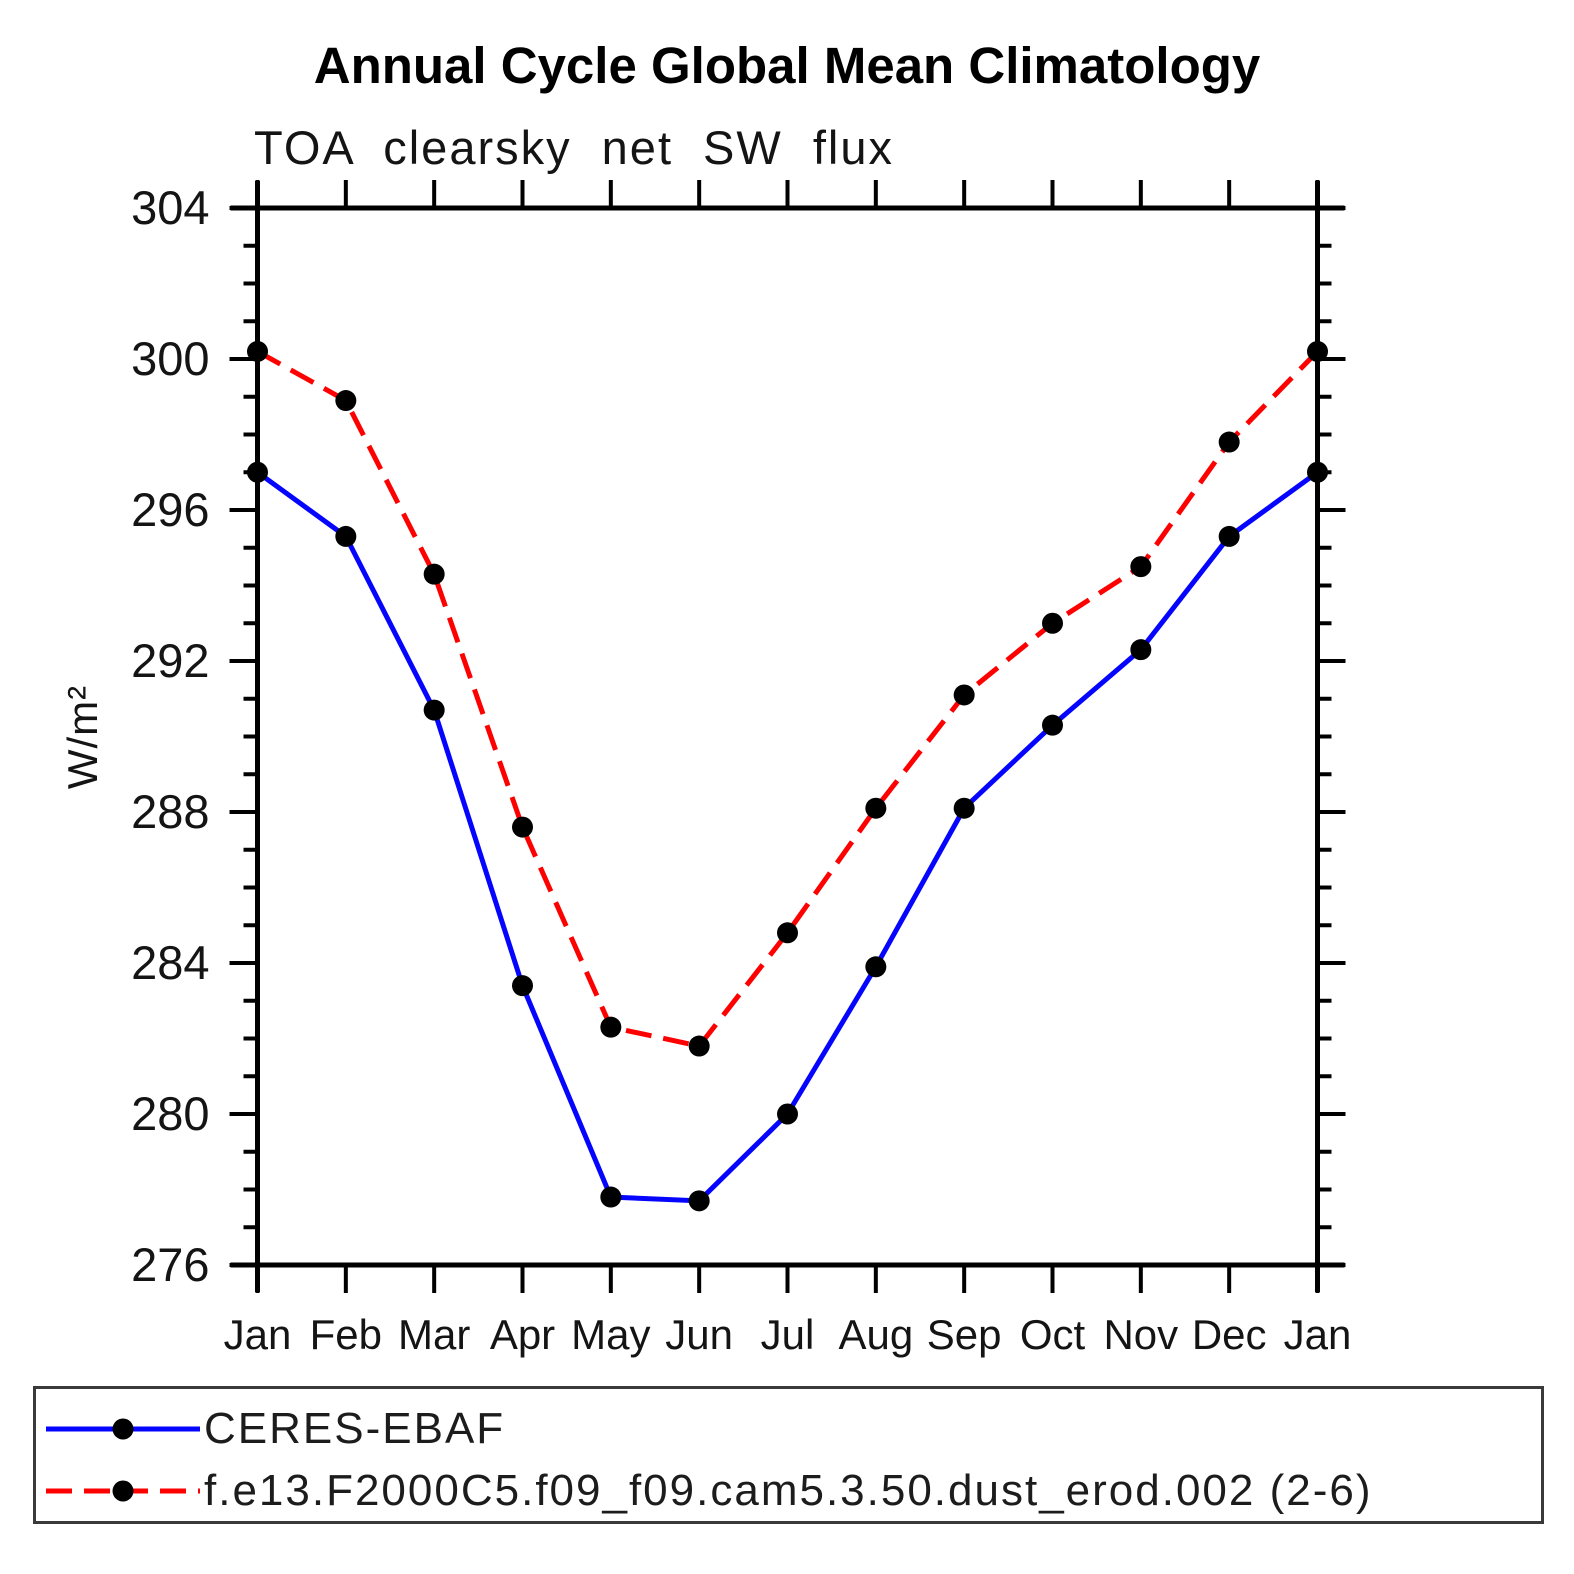 The height and width of the screenshot is (1574, 1574). Describe the element at coordinates (1053, 1334) in the screenshot. I see `x-tick-label: Oct` at that location.